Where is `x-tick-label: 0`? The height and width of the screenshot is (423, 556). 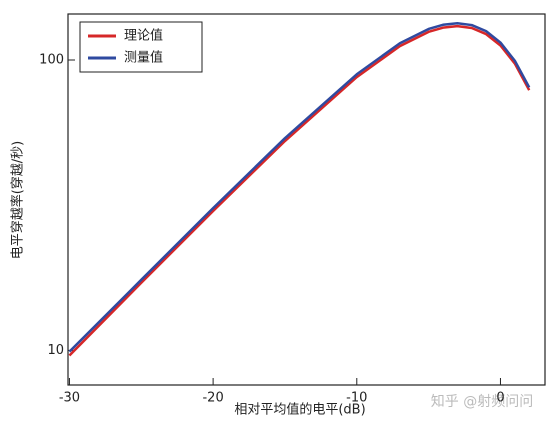 x-tick-label: 0 is located at coordinates (500, 398).